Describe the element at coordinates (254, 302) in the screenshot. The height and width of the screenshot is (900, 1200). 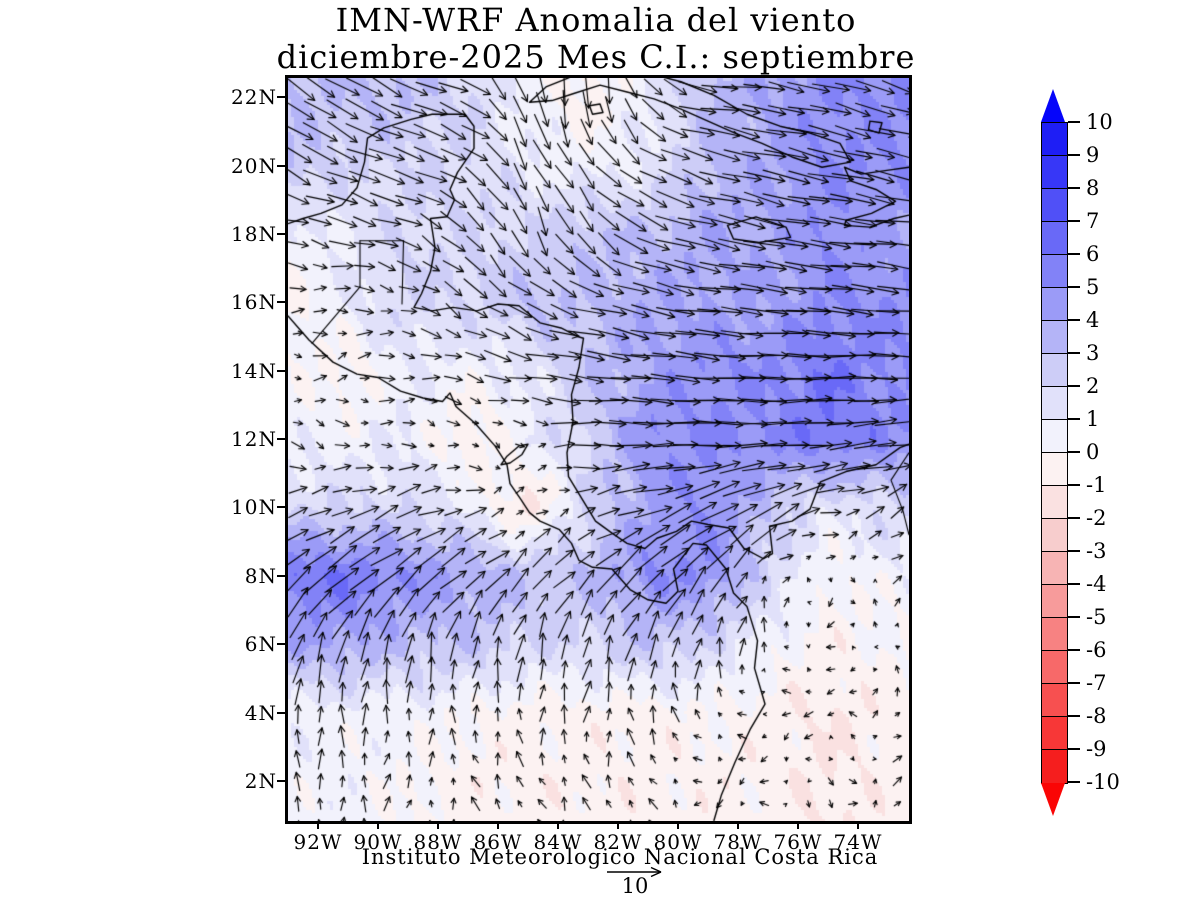
I see `lat-tick-label: 16N` at that location.